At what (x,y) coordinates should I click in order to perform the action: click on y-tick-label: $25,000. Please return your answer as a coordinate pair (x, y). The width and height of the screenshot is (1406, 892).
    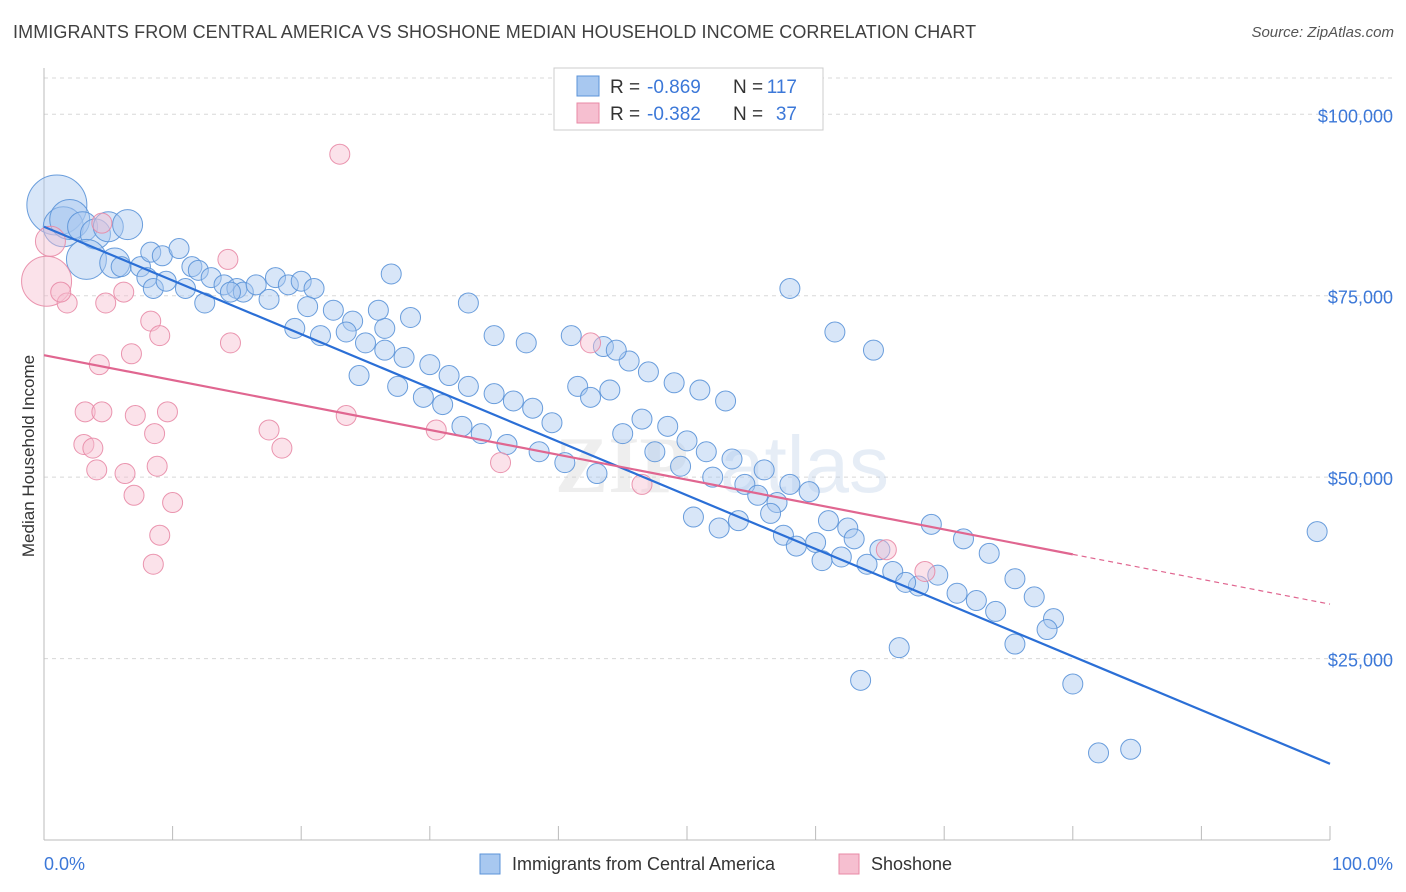
    Looking at the image, I should click on (1360, 661).